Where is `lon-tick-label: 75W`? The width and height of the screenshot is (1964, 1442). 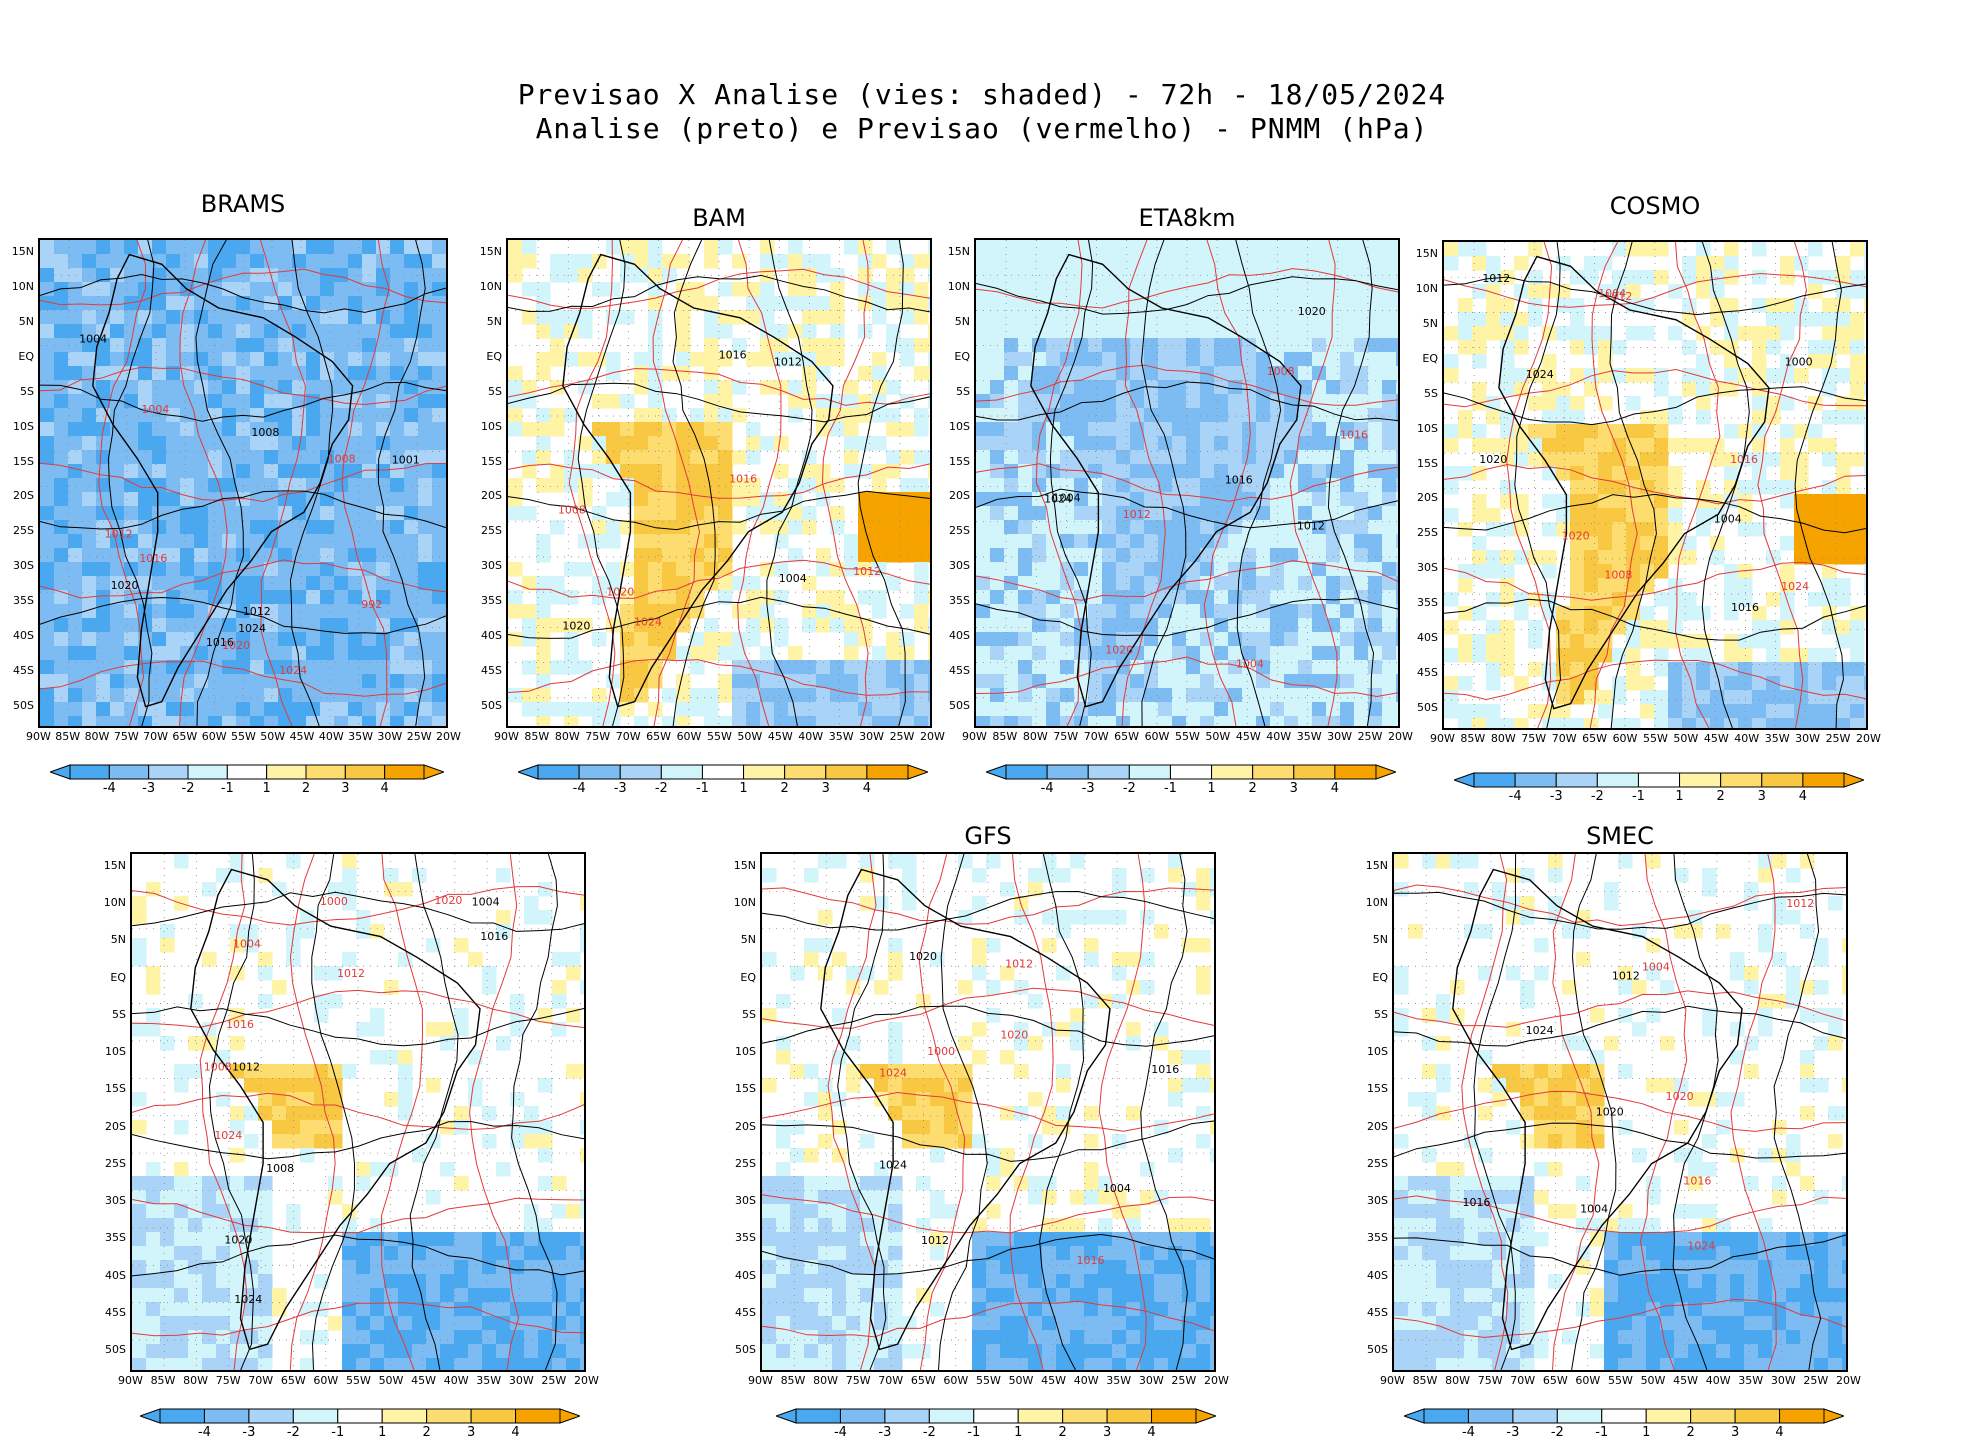 lon-tick-label: 75W is located at coordinates (1065, 736).